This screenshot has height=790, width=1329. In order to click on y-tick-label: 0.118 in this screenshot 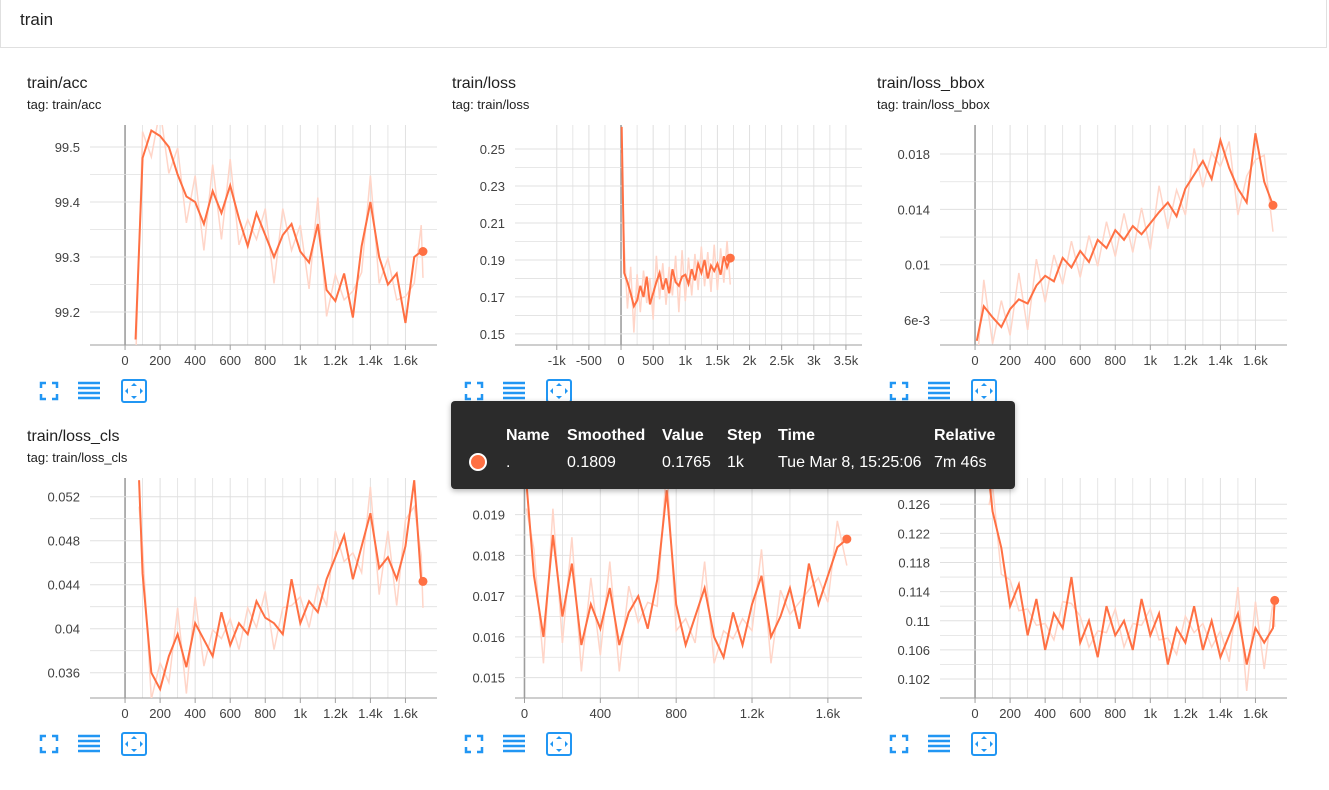, I will do `click(914, 563)`.